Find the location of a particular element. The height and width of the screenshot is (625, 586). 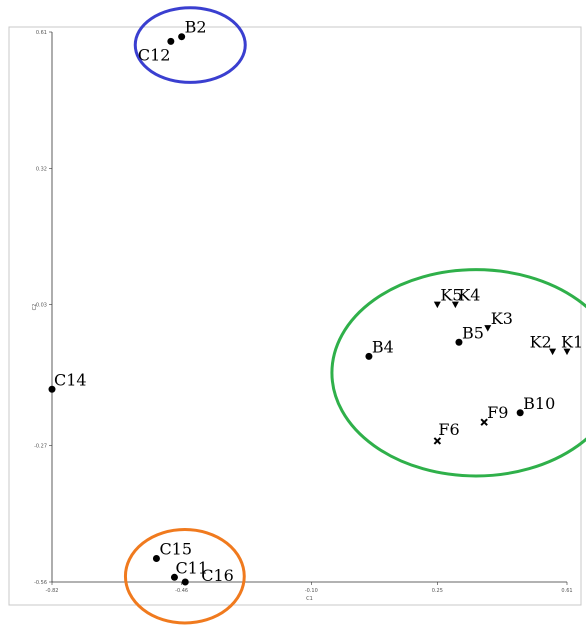

y-axis-title: C2 is located at coordinates (35, 307).